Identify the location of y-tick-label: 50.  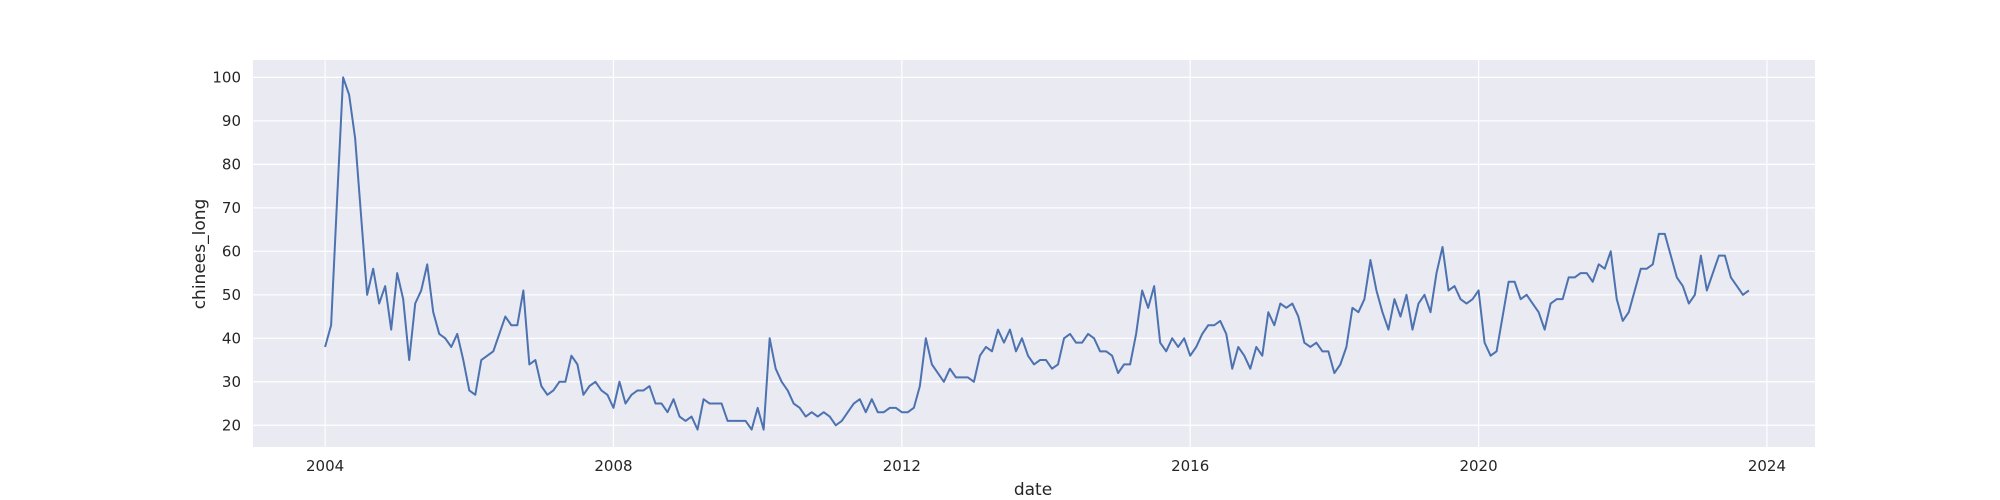
(231, 295).